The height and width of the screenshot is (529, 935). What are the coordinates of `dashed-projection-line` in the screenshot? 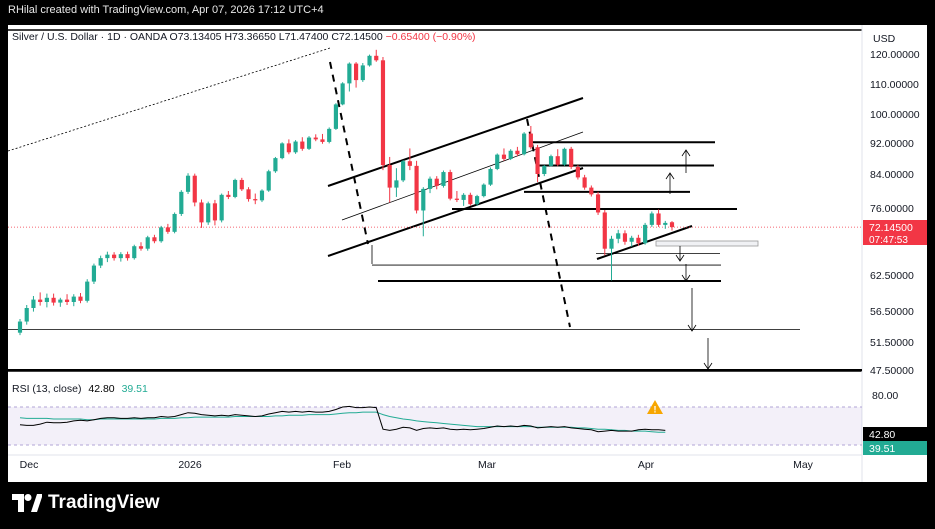 It's located at (548, 223).